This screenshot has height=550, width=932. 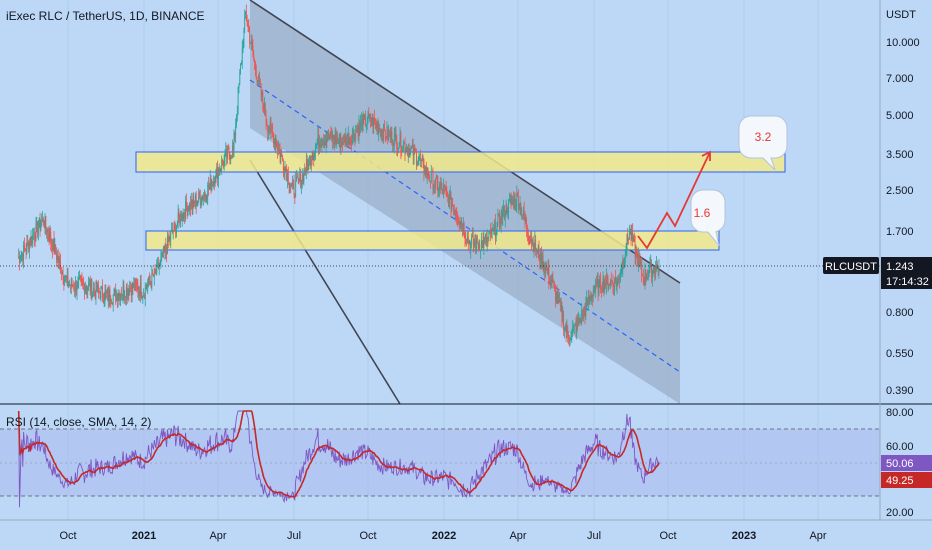 What do you see at coordinates (432, 240) in the screenshot?
I see `resistance-zone-lower` at bounding box center [432, 240].